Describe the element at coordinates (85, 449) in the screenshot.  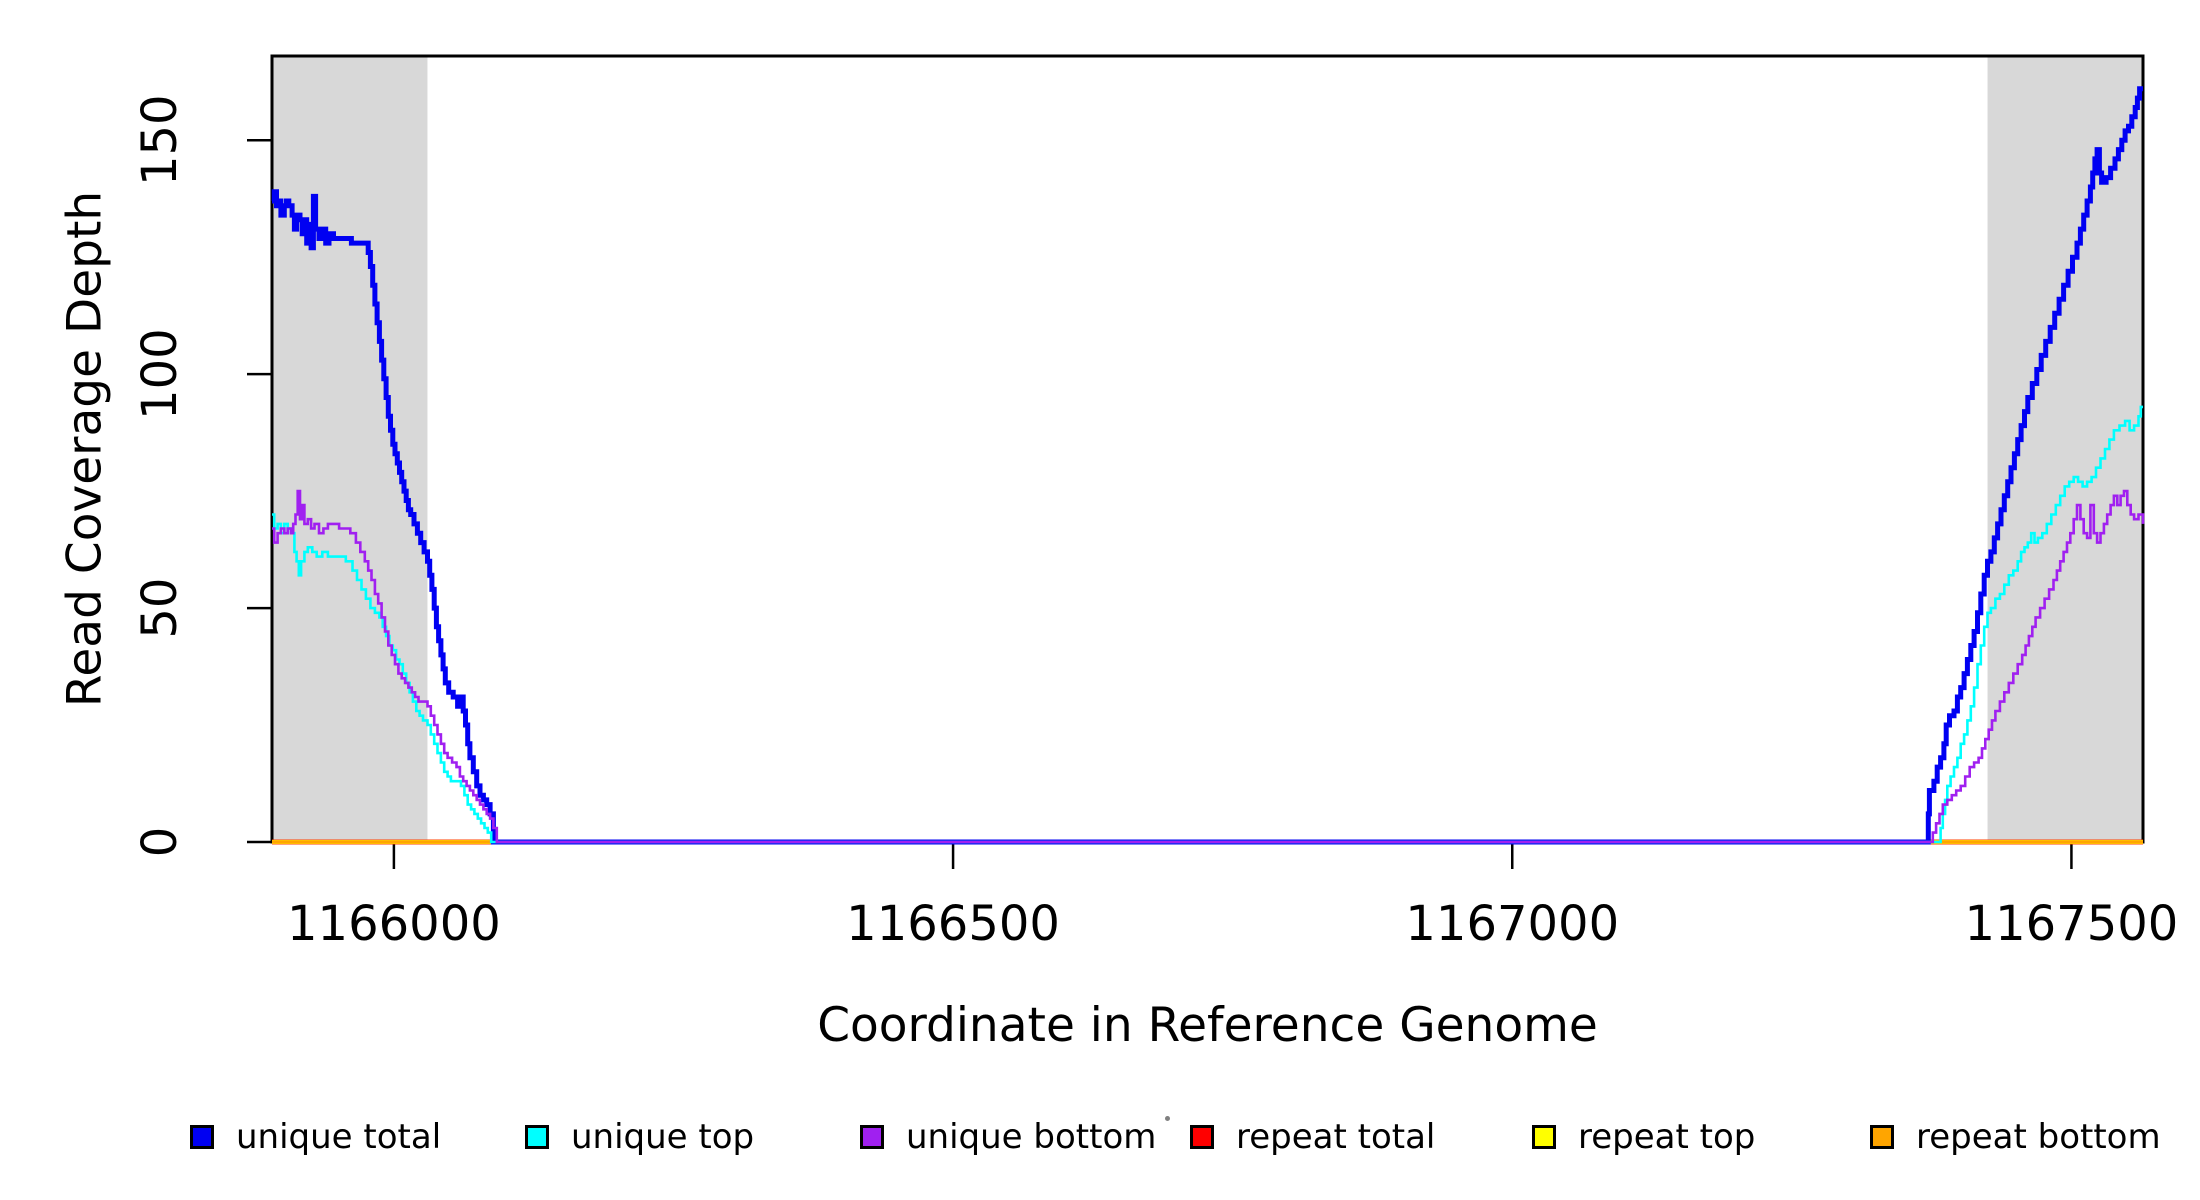
I see `y-axis-title: Read Coverage Depth` at that location.